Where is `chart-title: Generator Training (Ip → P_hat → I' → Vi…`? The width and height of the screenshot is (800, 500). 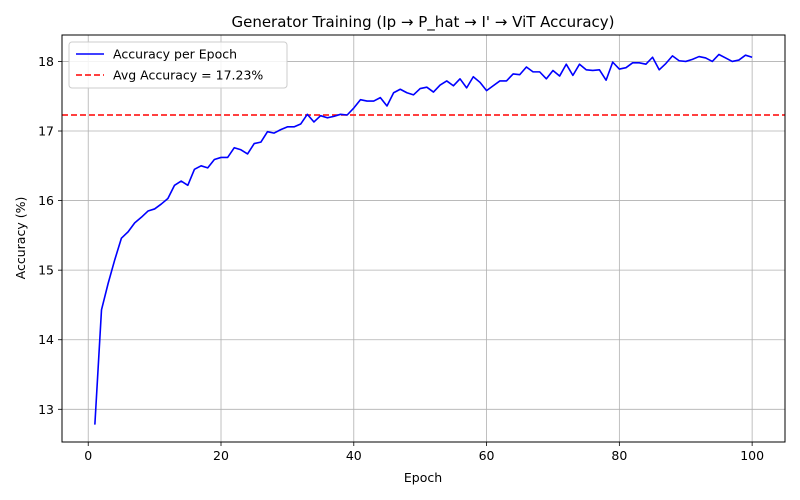 chart-title: Generator Training (Ip → P_hat → I' → Vi… is located at coordinates (422, 22).